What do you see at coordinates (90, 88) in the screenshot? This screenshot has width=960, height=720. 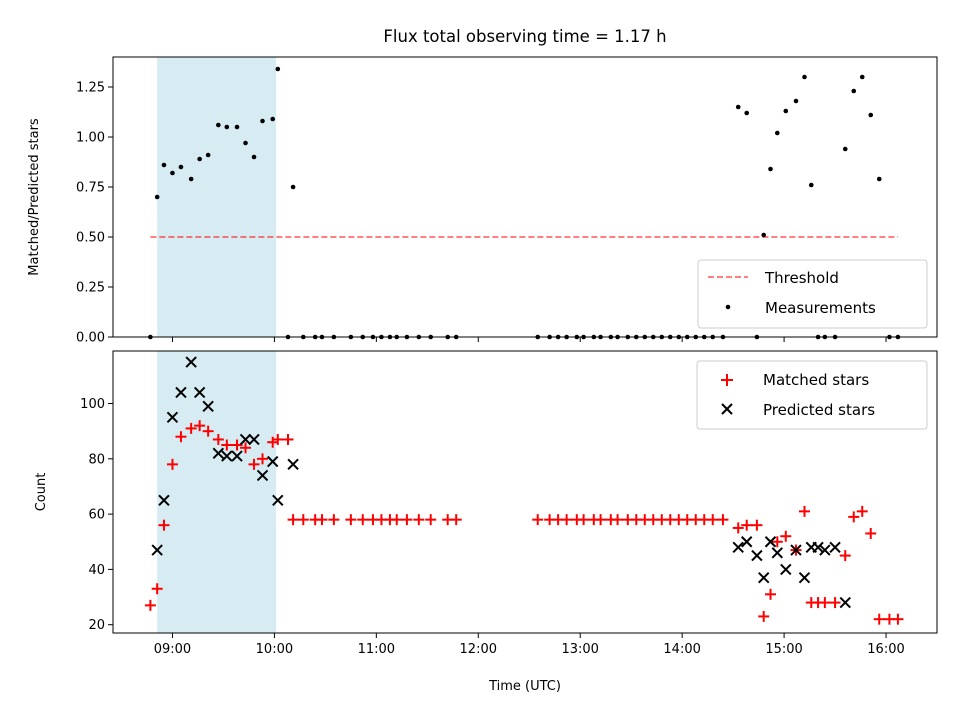 I see `top-y-tick-label: 1.25` at bounding box center [90, 88].